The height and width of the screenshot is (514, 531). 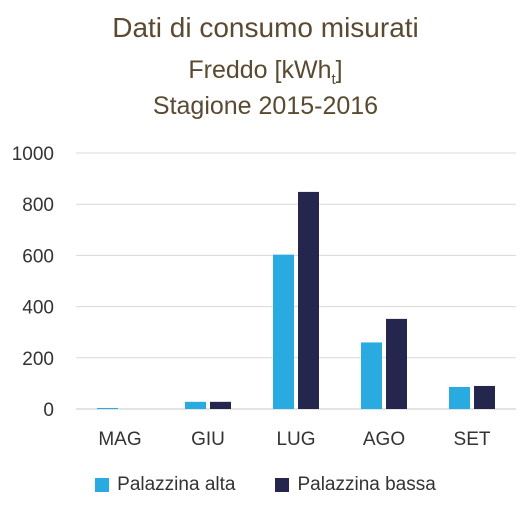 I want to click on x-tick-label: AGO, so click(x=384, y=439).